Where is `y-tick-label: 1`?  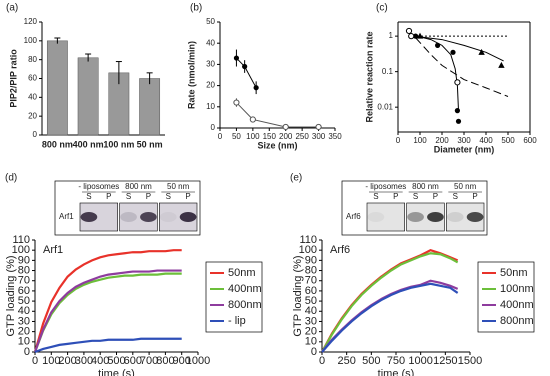 y-tick-label: 1 is located at coordinates (391, 35).